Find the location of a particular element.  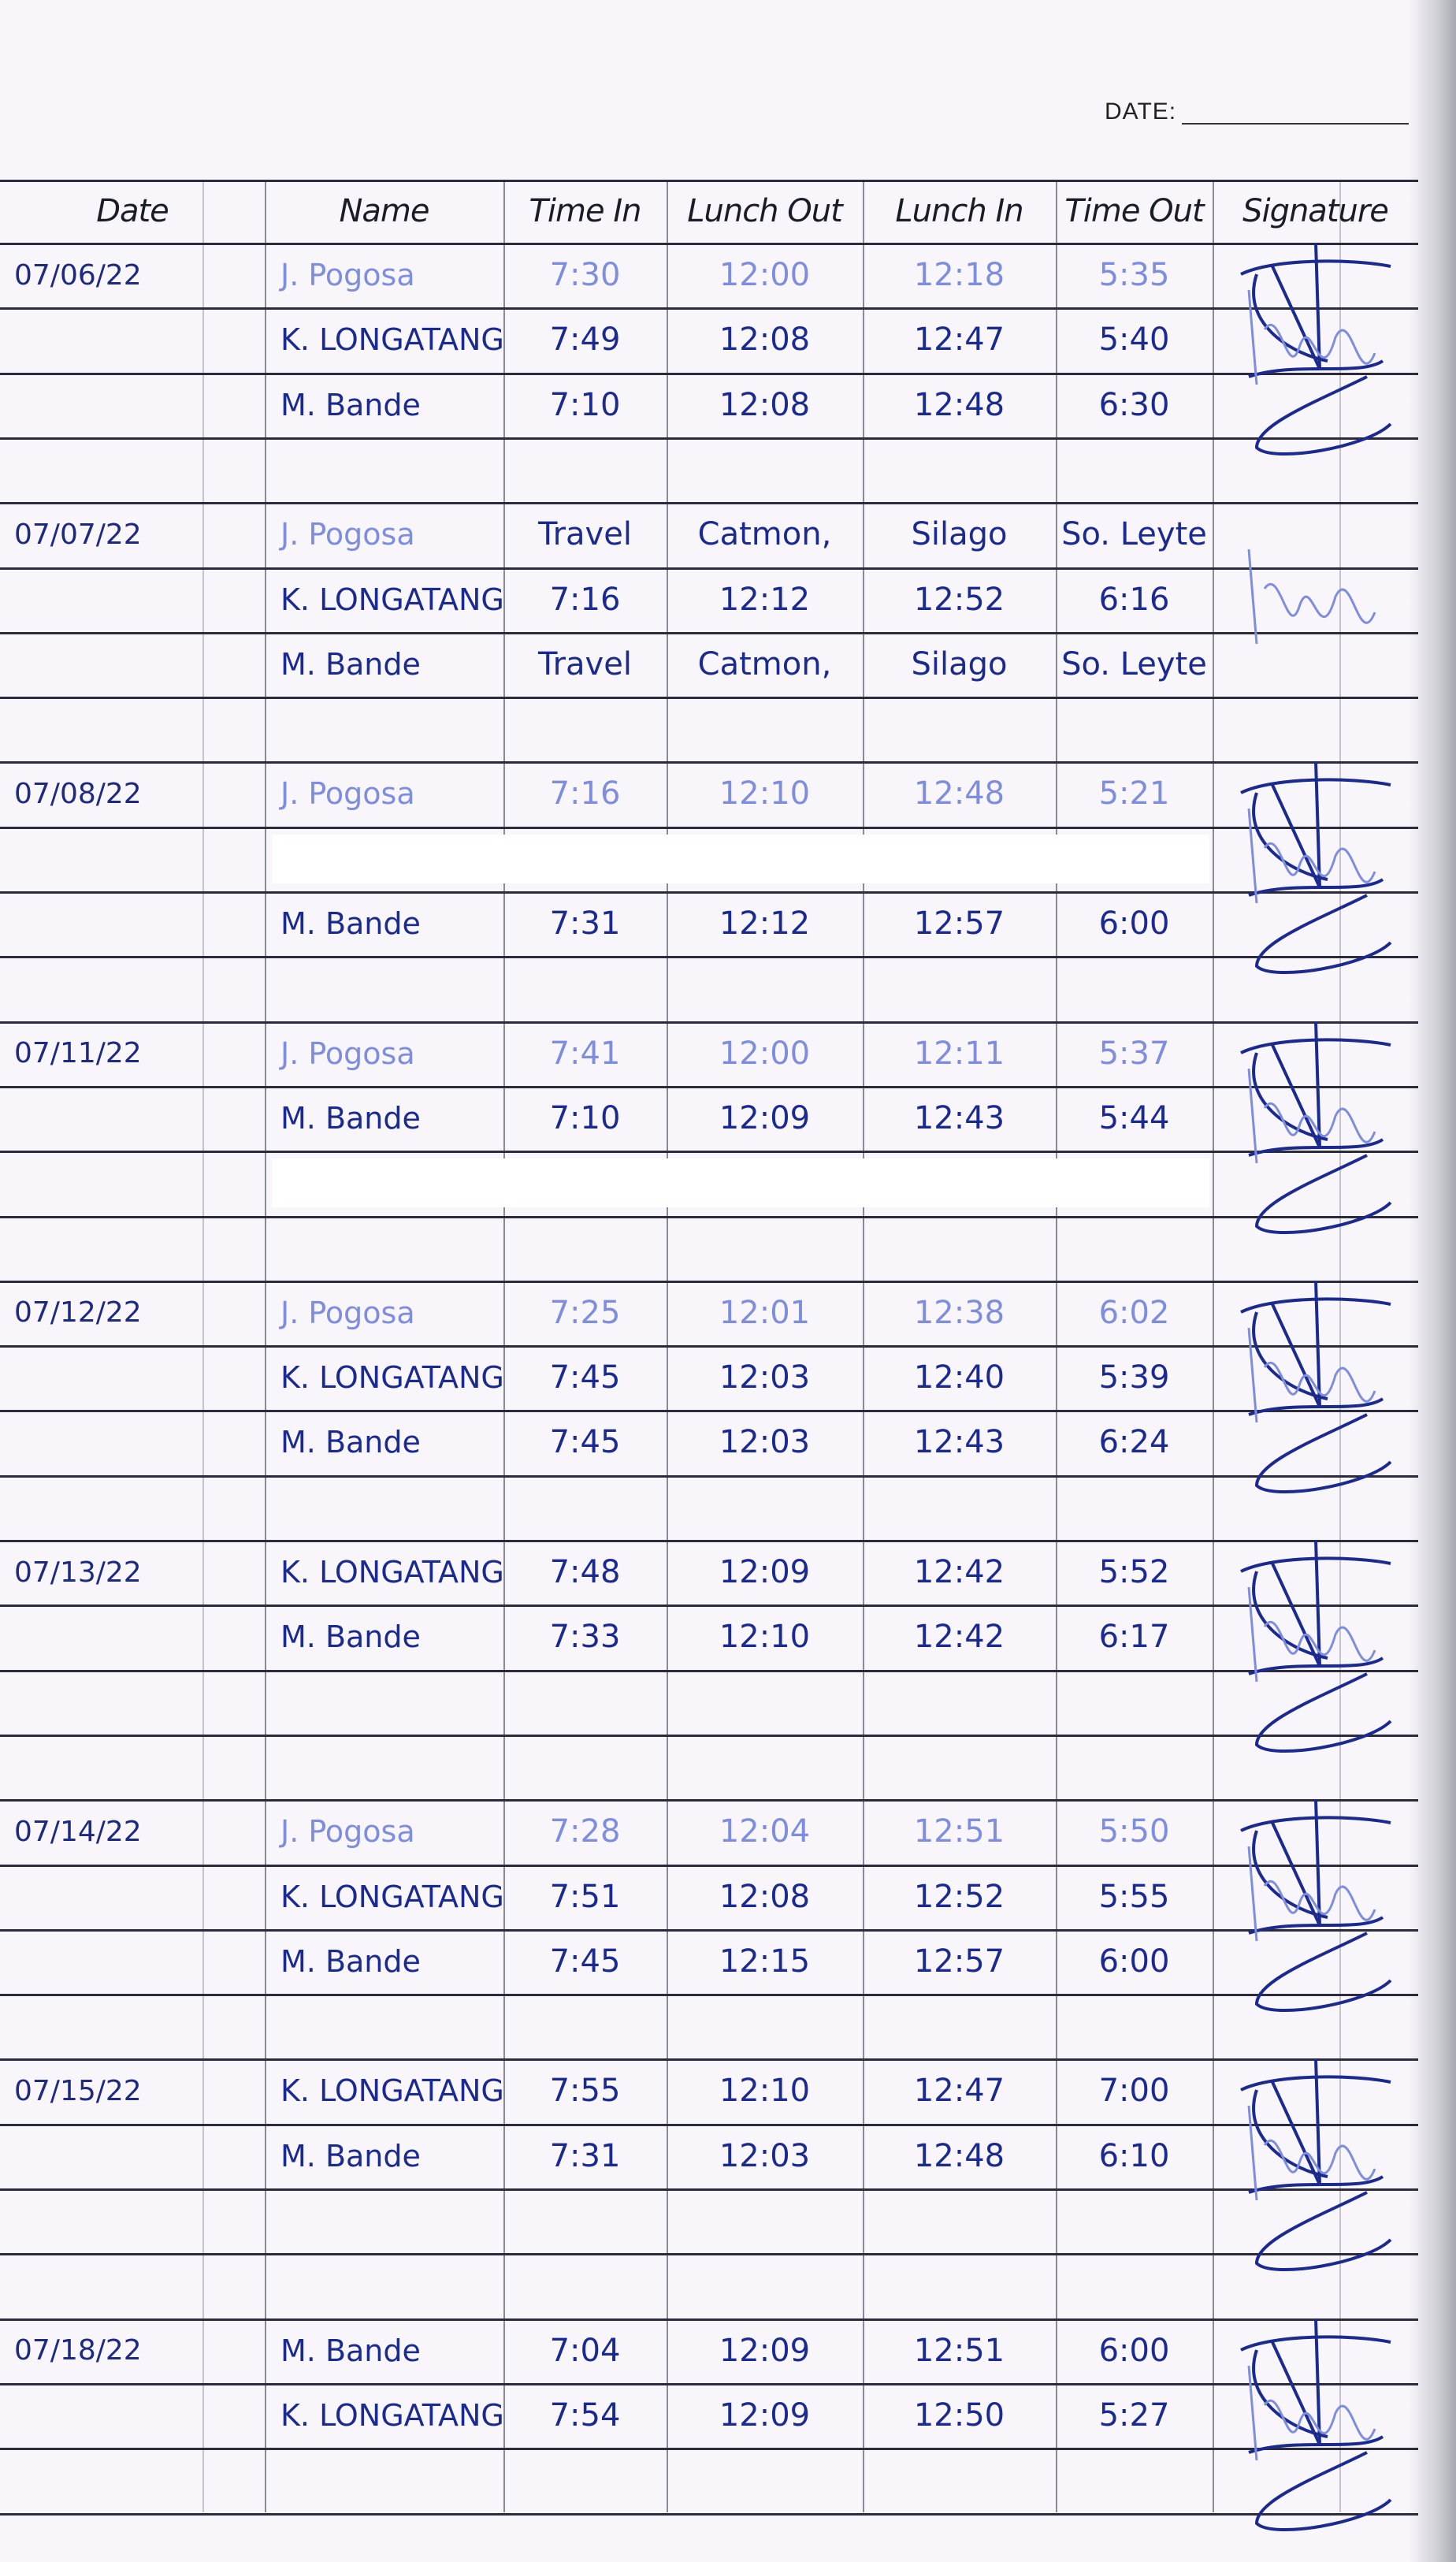

time-in-cell: 7:28 is located at coordinates (585, 1831).